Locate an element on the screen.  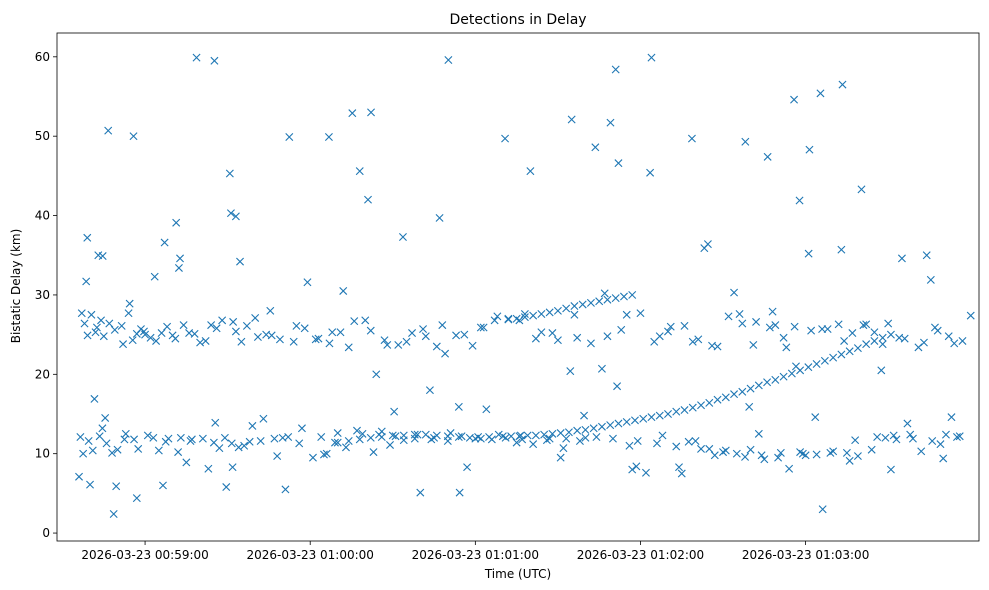
chart-title: Detections in Delay is located at coordinates (517, 20).